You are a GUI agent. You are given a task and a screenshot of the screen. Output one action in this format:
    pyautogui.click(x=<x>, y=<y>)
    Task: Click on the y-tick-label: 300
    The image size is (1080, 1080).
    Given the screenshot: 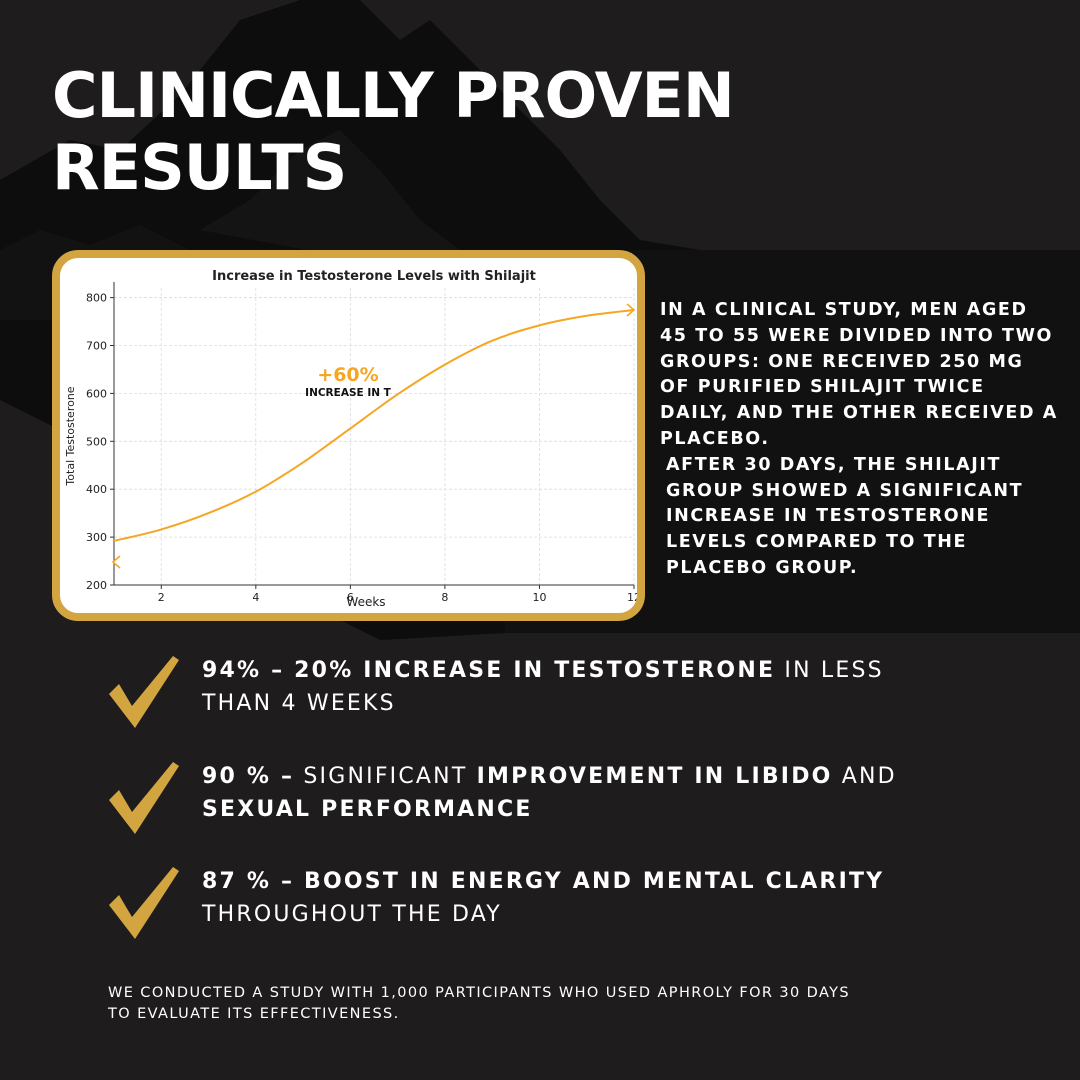 What is the action you would take?
    pyautogui.click(x=96, y=537)
    